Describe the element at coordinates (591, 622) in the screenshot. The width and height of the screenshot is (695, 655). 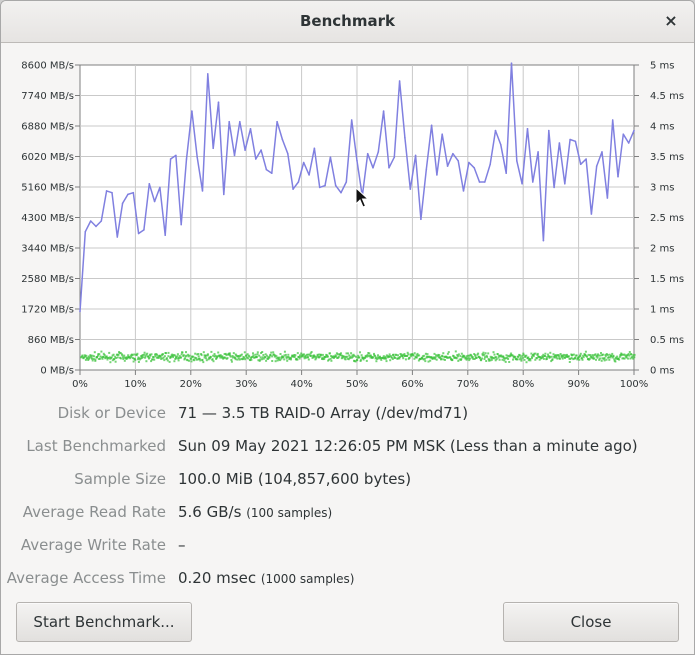
I see `close-button: Close` at that location.